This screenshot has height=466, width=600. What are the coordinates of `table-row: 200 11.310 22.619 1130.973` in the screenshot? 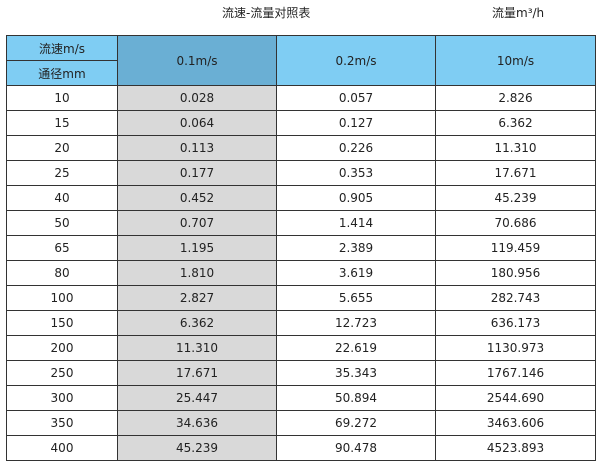 It's located at (301, 348).